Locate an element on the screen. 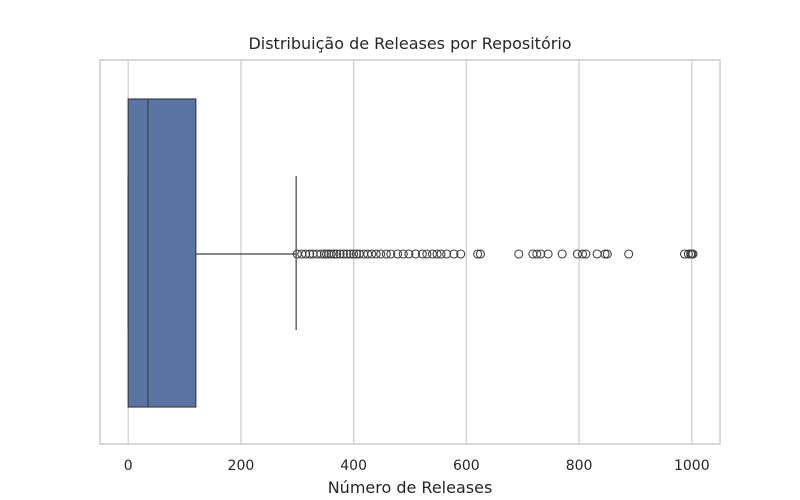  interquartile-box is located at coordinates (162, 253).